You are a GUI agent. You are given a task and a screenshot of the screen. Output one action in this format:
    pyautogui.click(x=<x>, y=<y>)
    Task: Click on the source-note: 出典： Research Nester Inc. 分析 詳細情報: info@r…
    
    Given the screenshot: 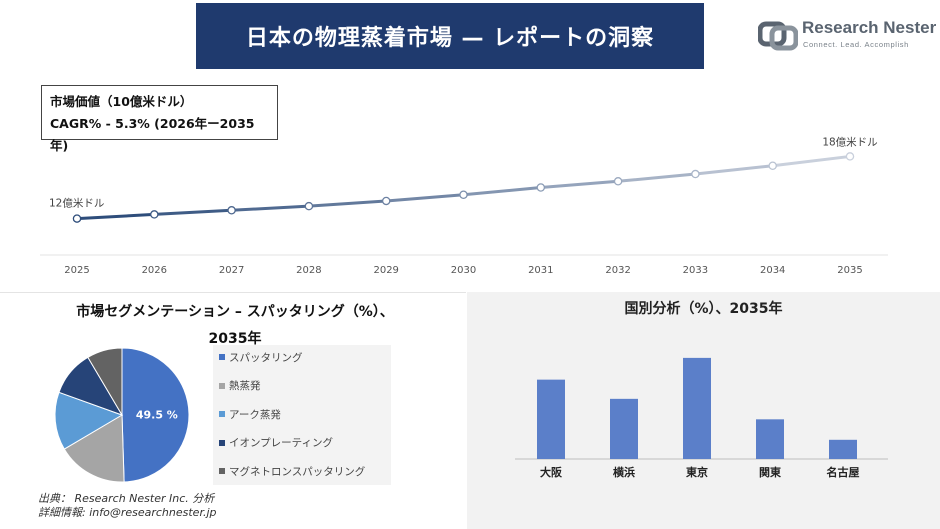 What is the action you would take?
    pyautogui.click(x=127, y=506)
    